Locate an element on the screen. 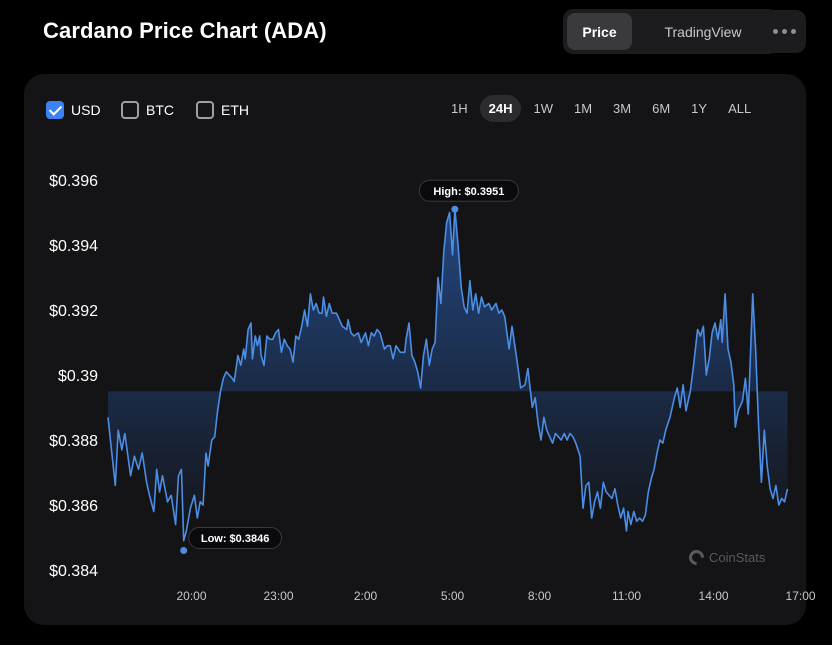  range-all: ALL is located at coordinates (740, 108).